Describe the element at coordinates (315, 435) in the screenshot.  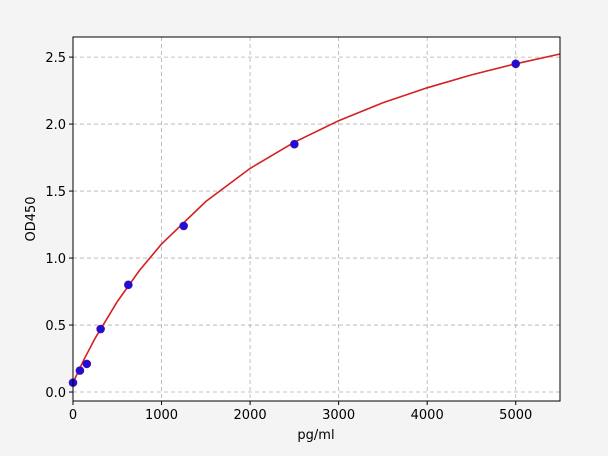
I see `x-axis-label: pg/ml` at that location.